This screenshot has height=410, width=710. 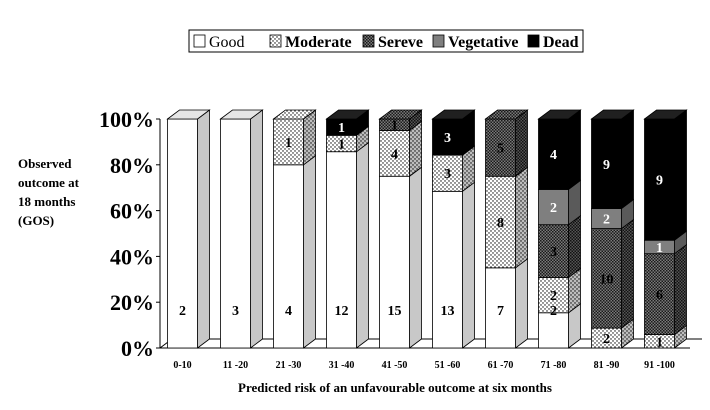 What do you see at coordinates (342, 311) in the screenshot?
I see `bar-segment-label: 12` at bounding box center [342, 311].